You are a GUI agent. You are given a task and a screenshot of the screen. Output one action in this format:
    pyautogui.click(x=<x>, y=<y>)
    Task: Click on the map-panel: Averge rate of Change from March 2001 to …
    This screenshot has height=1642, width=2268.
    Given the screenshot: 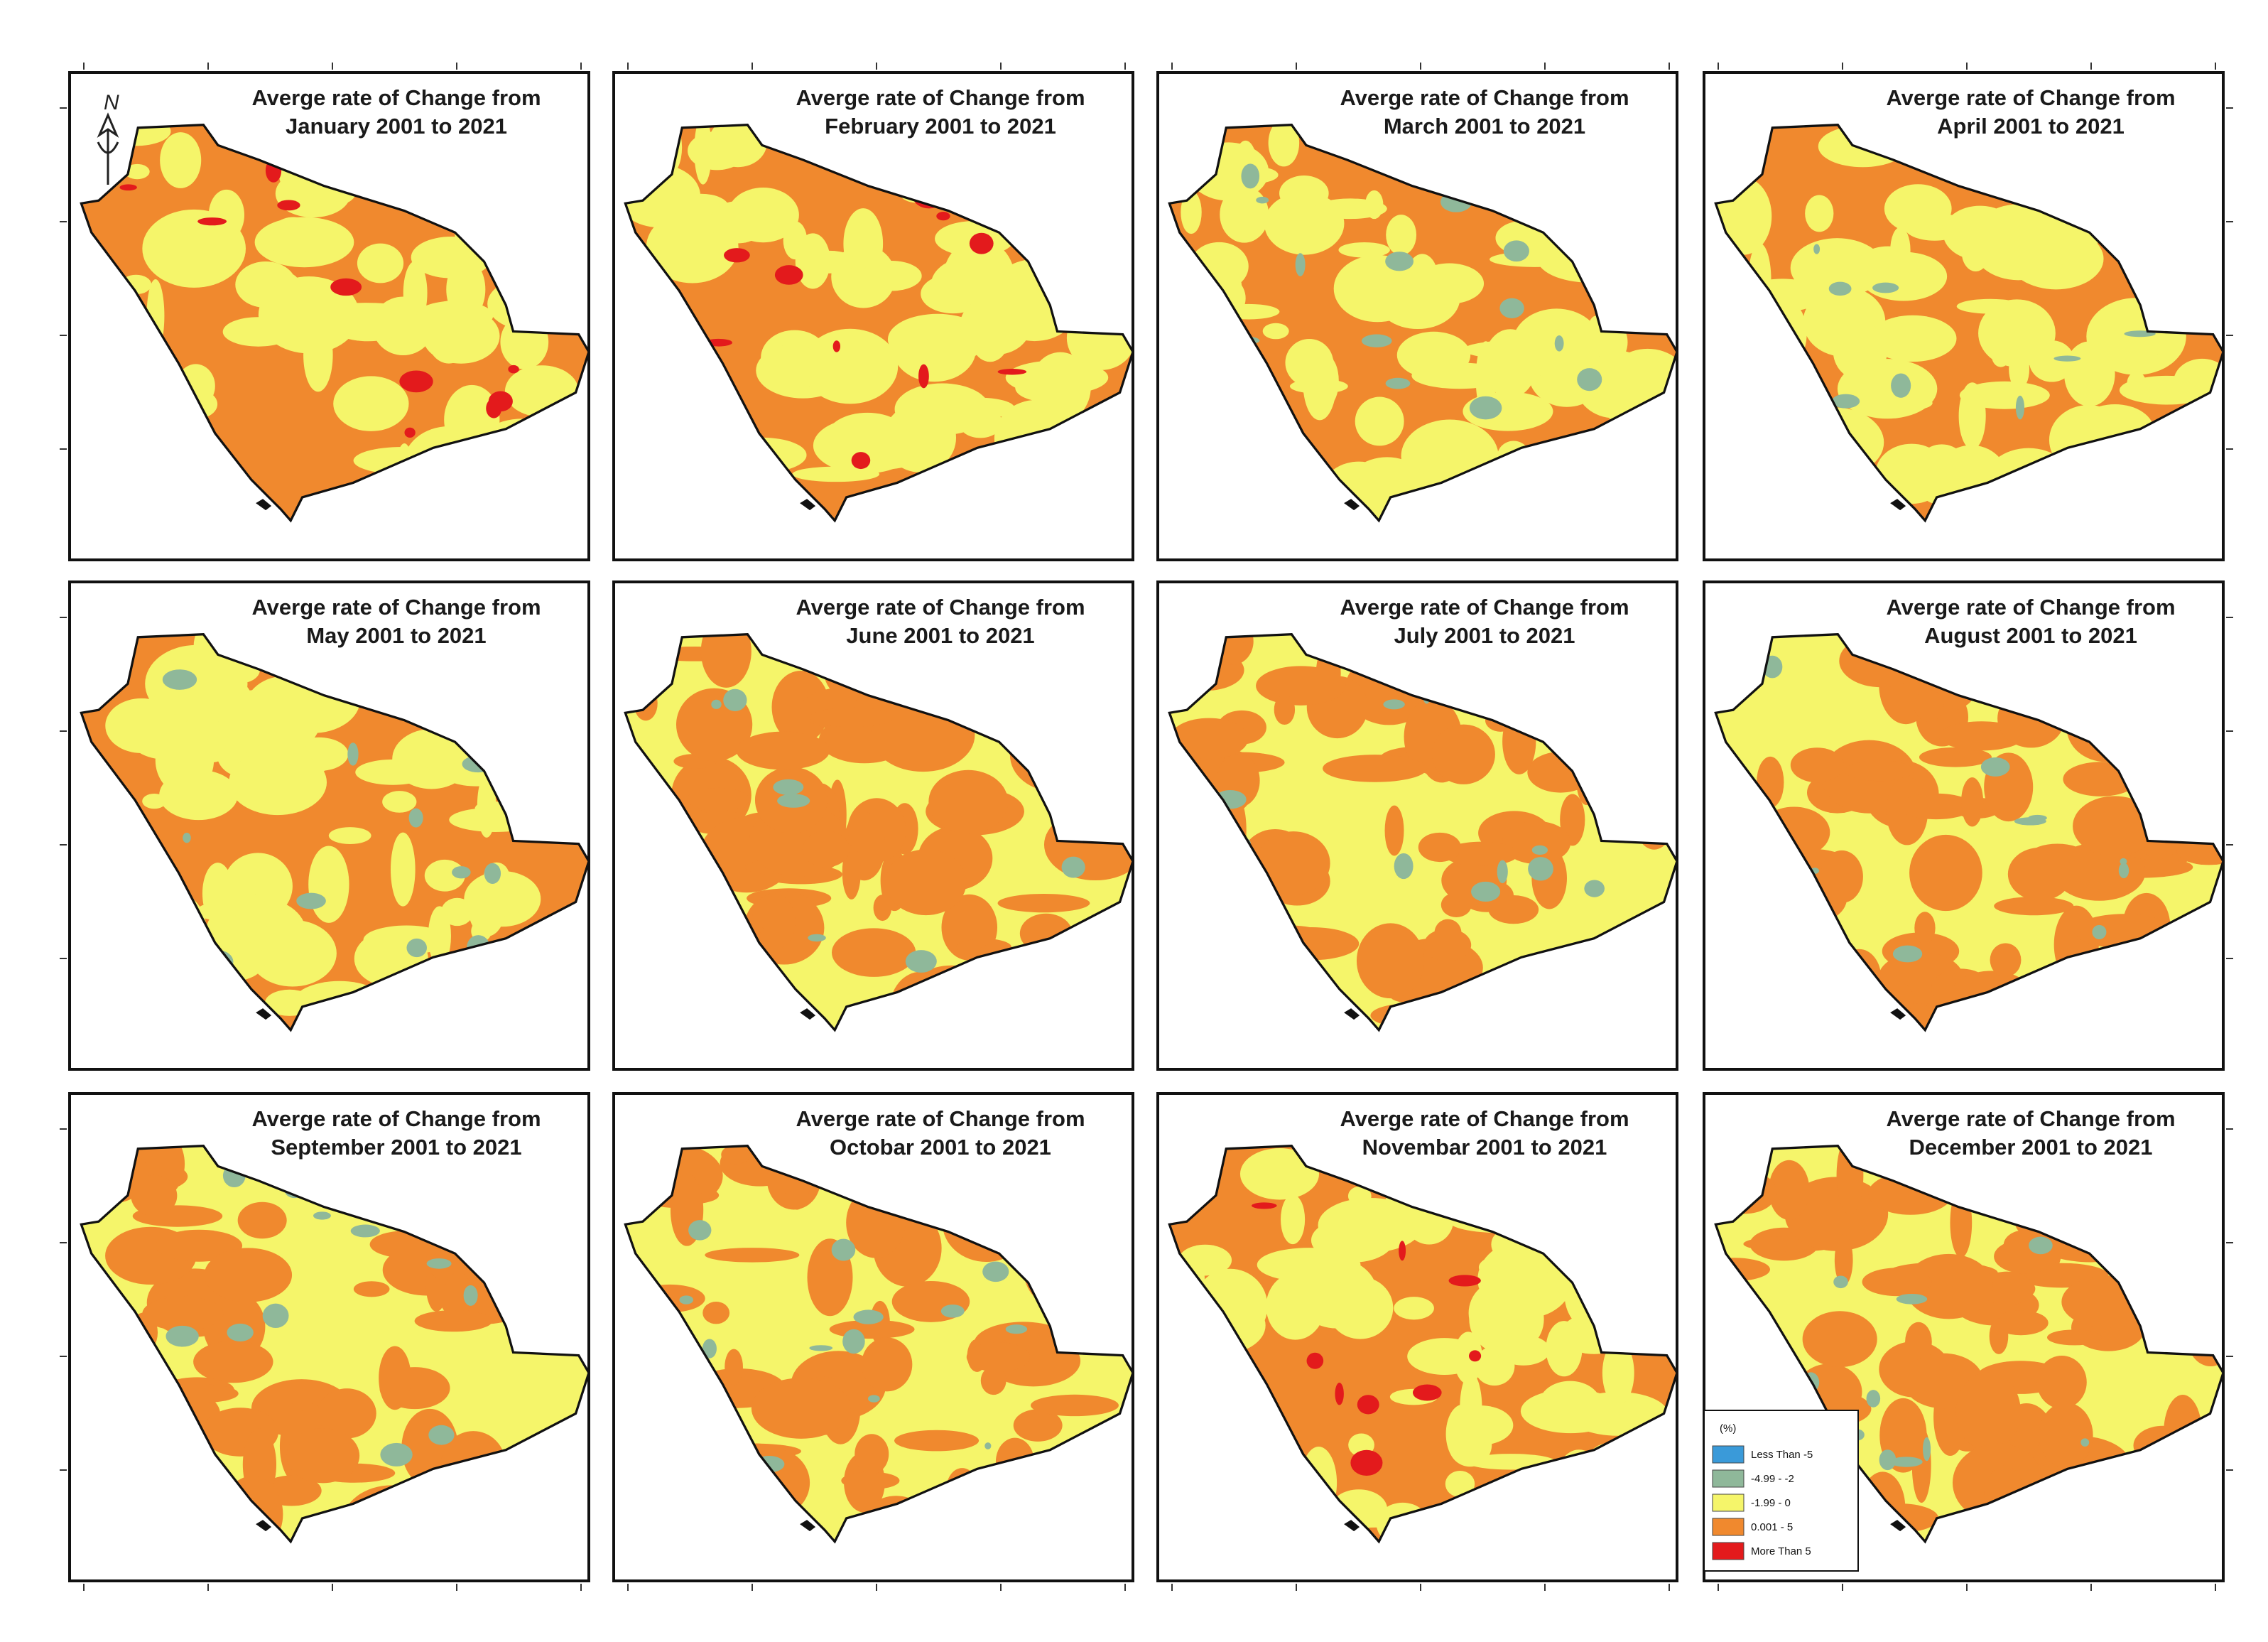 What is the action you would take?
    pyautogui.click(x=1417, y=316)
    